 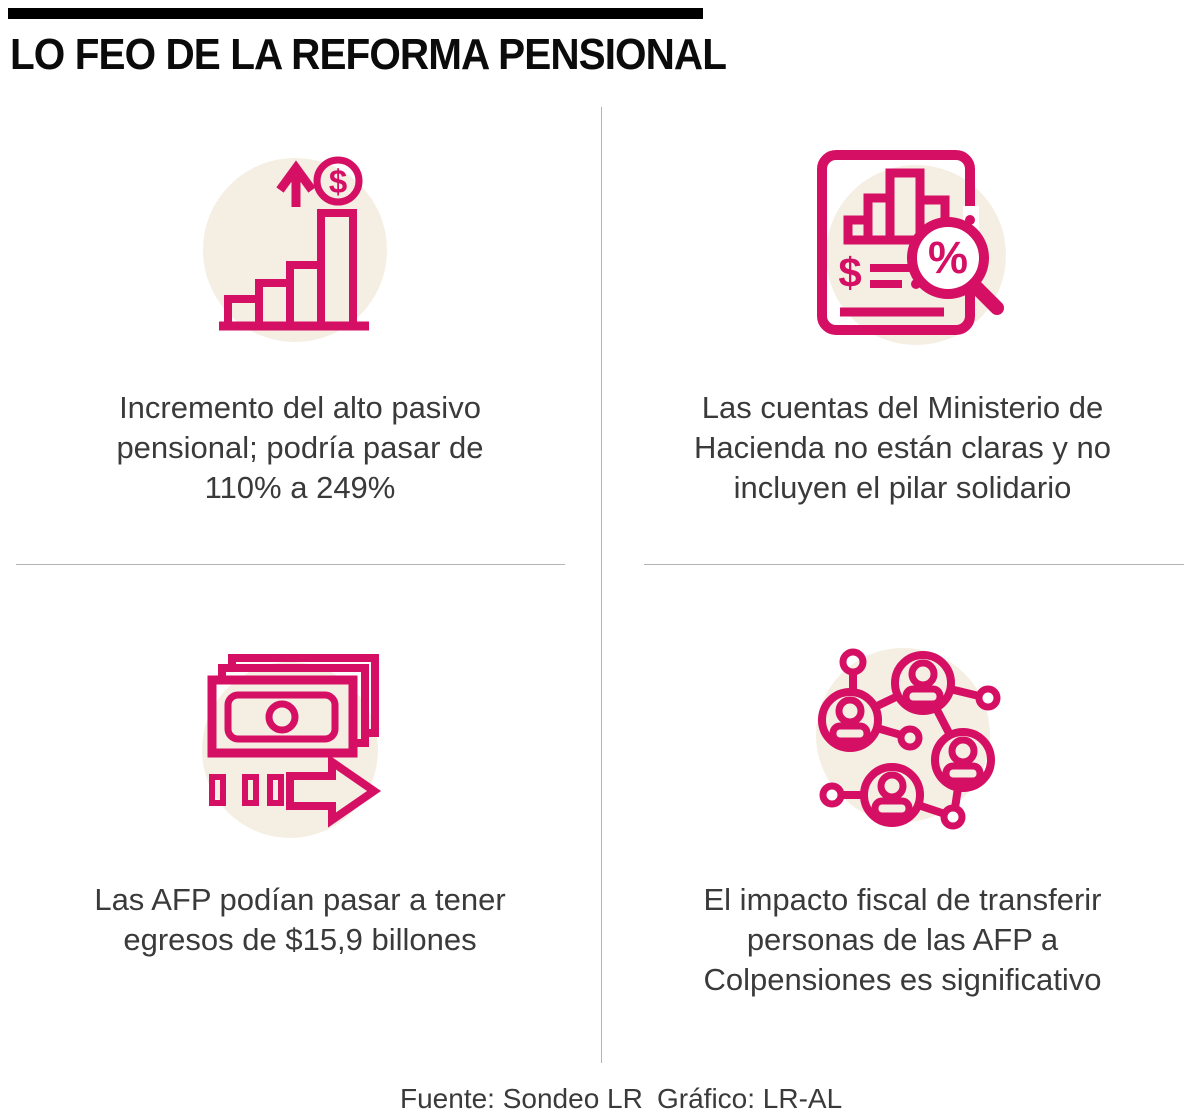 I want to click on text-line: incluyen el pilar solidario, so click(x=902, y=487).